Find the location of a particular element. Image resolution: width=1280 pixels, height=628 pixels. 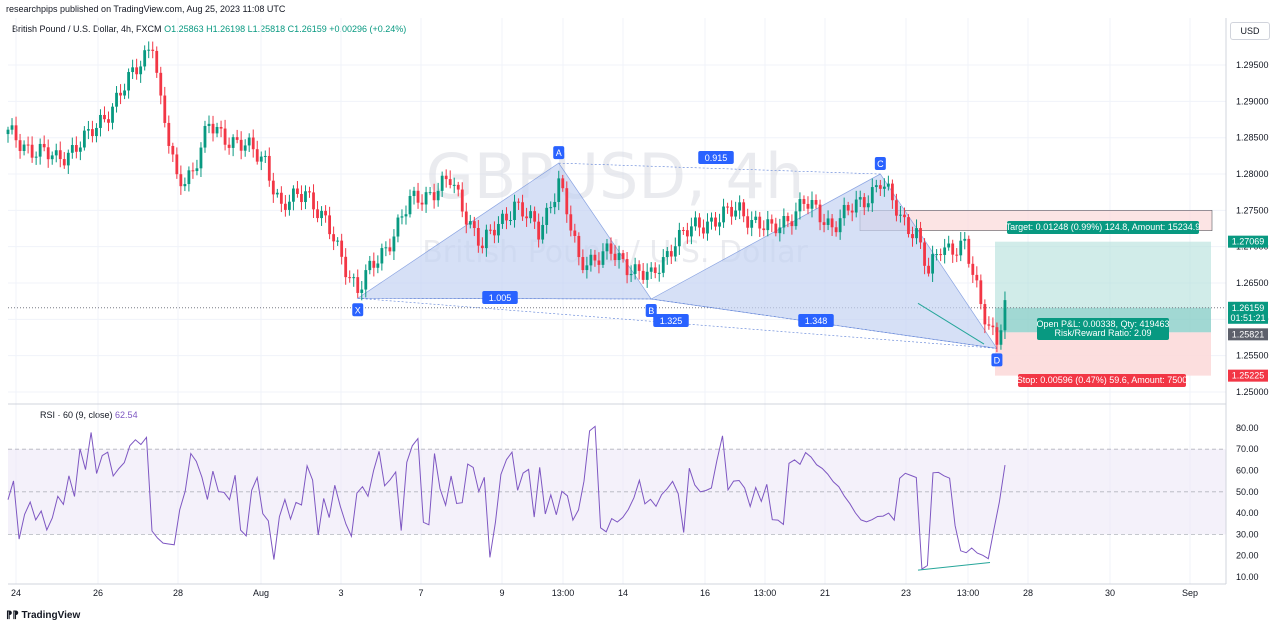

rsi-legend: RSI · 60 (9, close) 62.54 is located at coordinates (89, 415).